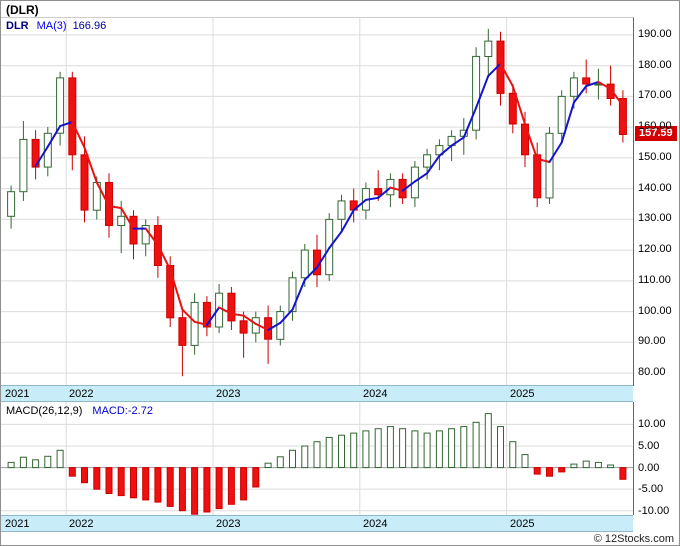  I want to click on ma-indicator-label: MA(3), so click(51, 26).